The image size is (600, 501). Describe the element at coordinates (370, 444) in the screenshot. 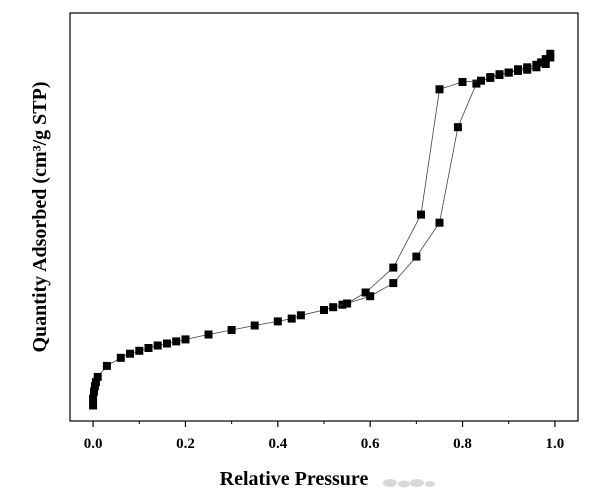

I see `x-tick-label: 0.6` at that location.